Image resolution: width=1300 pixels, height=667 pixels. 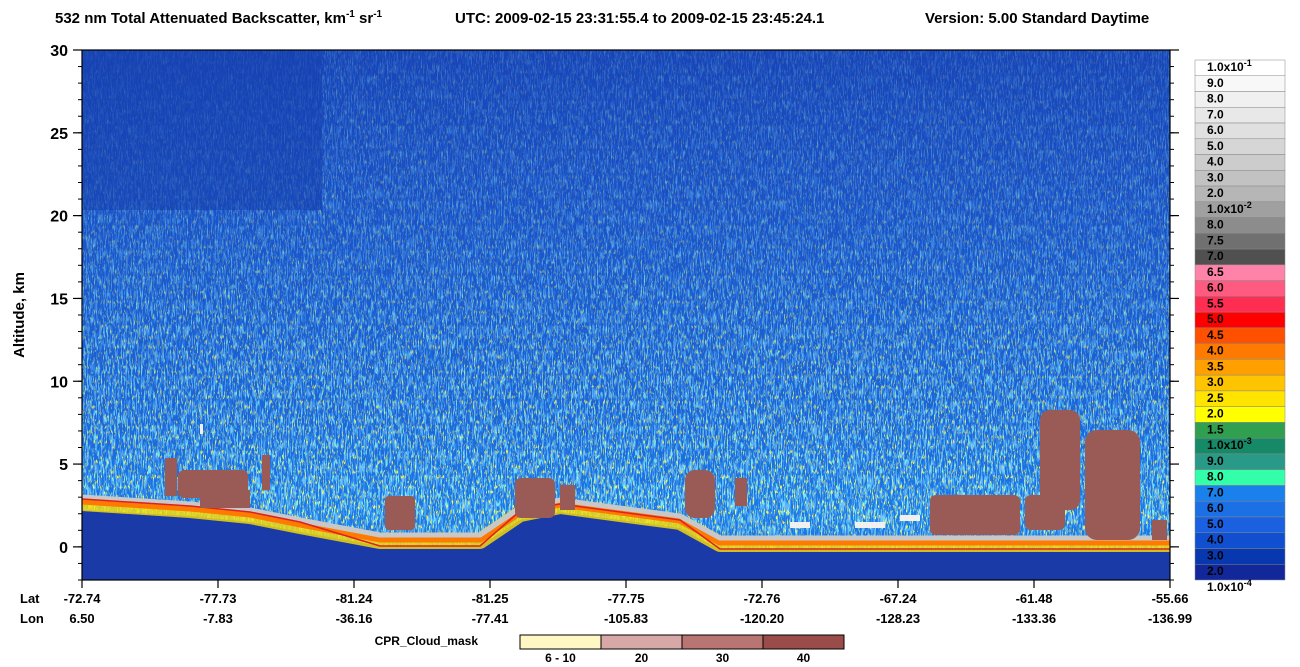 I want to click on colorbar-label: 3.5, so click(x=1215, y=366).